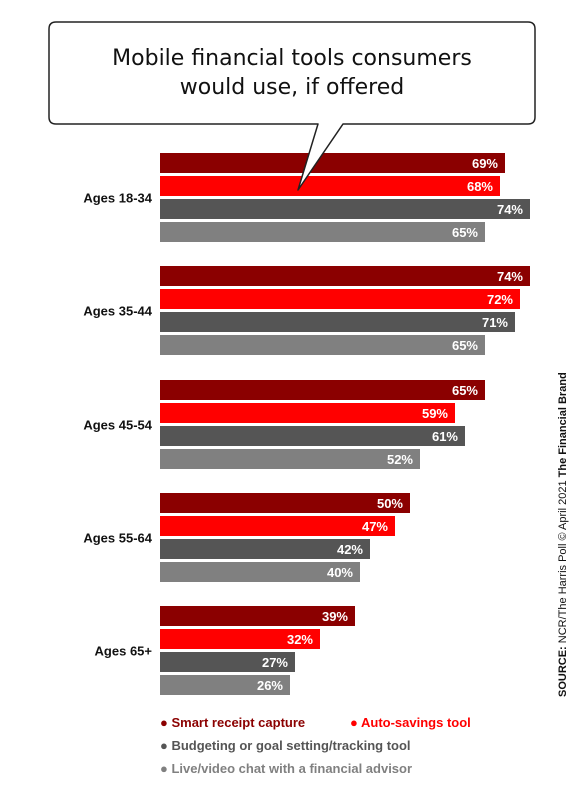  What do you see at coordinates (340, 572) in the screenshot?
I see `bar-value-label: 40%` at bounding box center [340, 572].